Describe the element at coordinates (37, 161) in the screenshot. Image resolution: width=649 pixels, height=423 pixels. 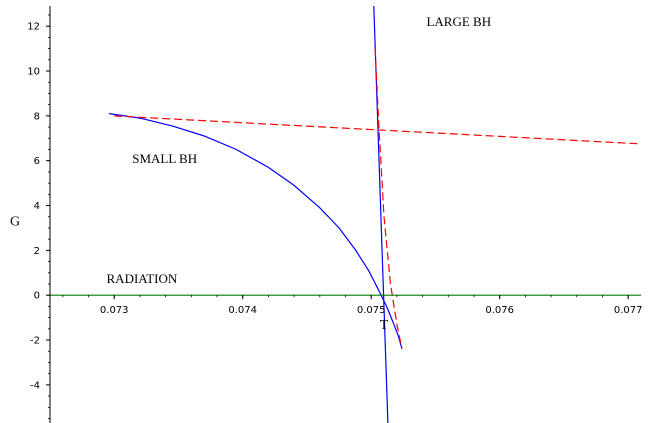
I see `y-tick-label: 6` at that location.